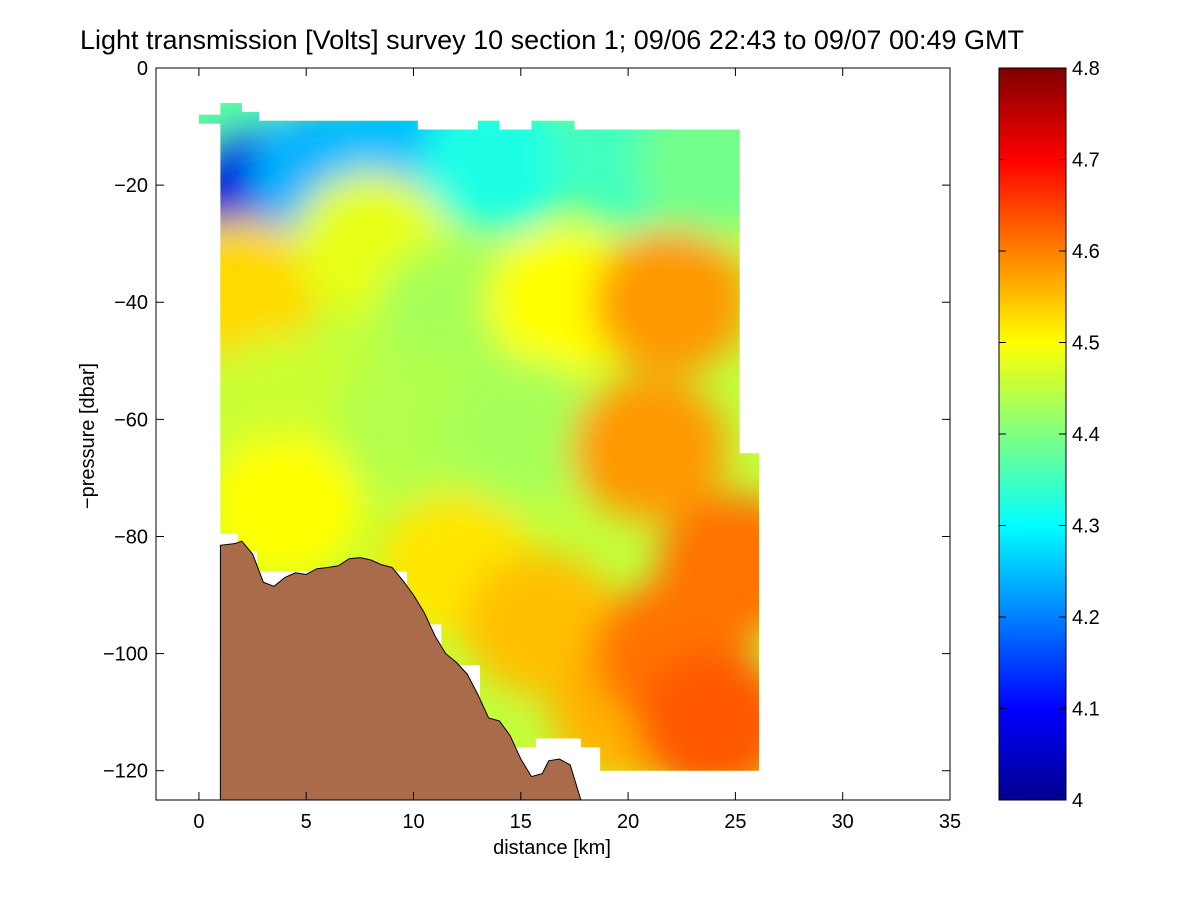 The image size is (1201, 901). What do you see at coordinates (306, 822) in the screenshot?
I see `x-tick-label: 5` at bounding box center [306, 822].